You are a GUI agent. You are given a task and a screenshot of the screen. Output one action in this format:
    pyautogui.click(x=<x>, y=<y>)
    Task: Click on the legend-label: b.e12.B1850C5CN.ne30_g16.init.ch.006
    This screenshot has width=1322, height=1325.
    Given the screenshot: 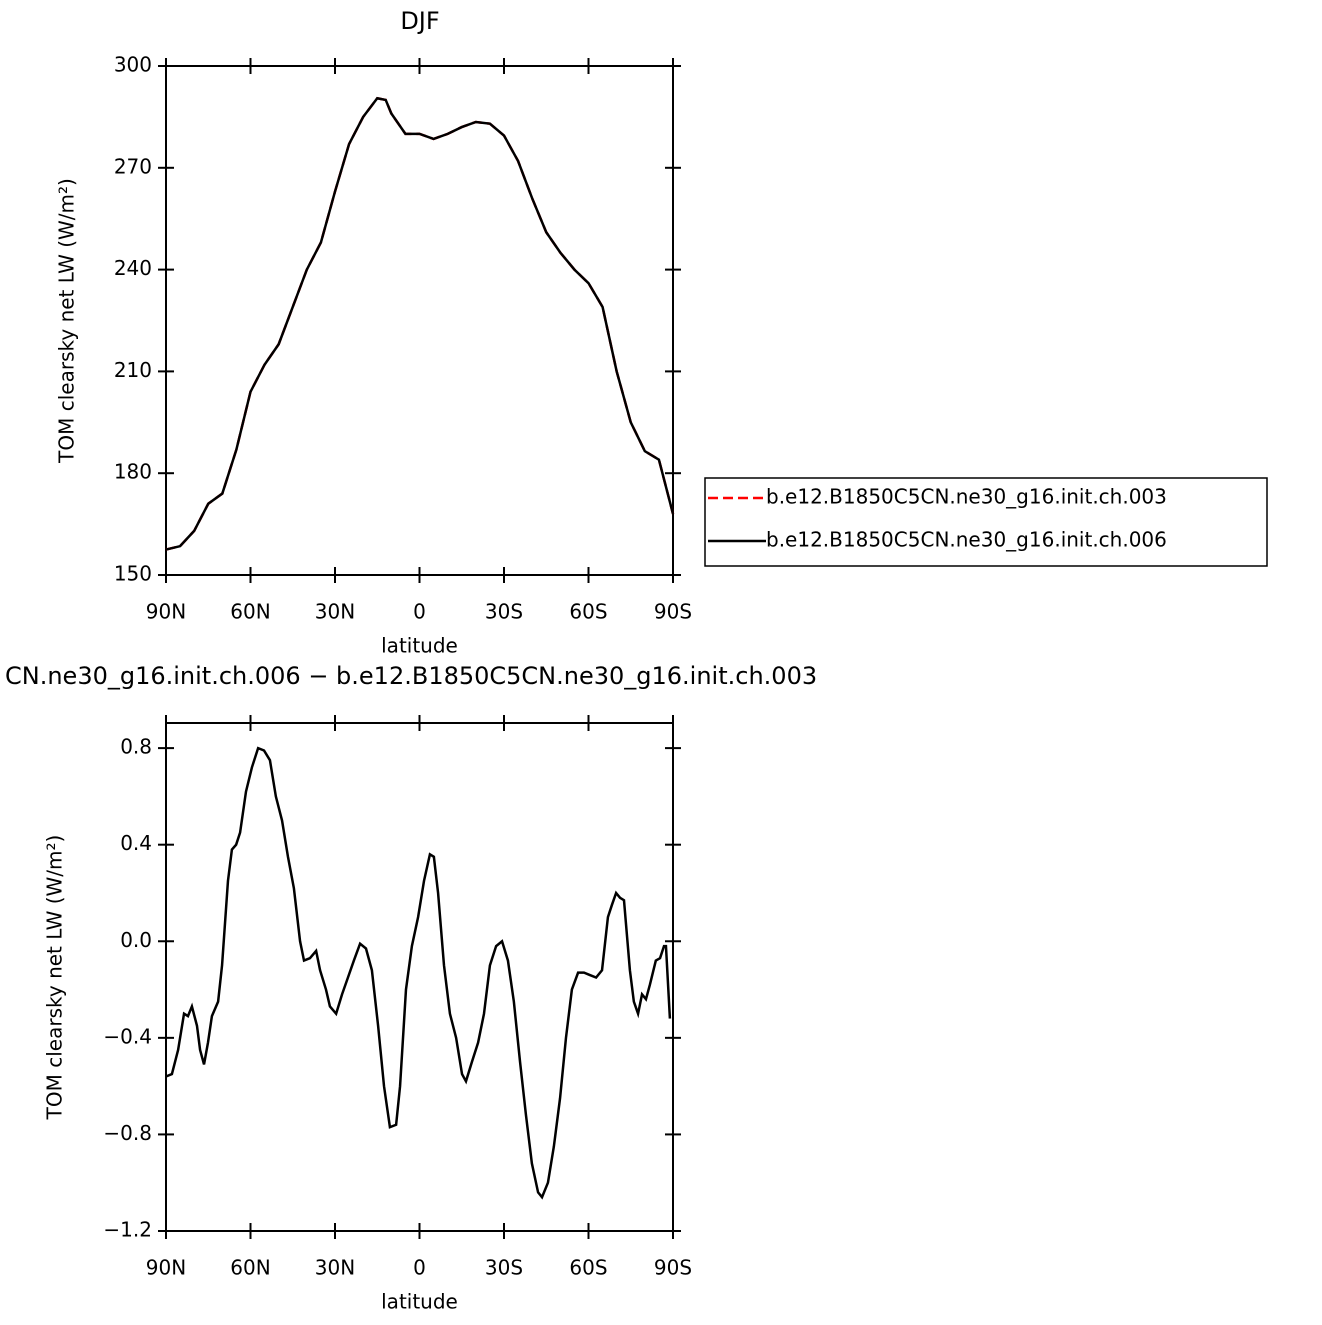 What is the action you would take?
    pyautogui.click(x=966, y=540)
    